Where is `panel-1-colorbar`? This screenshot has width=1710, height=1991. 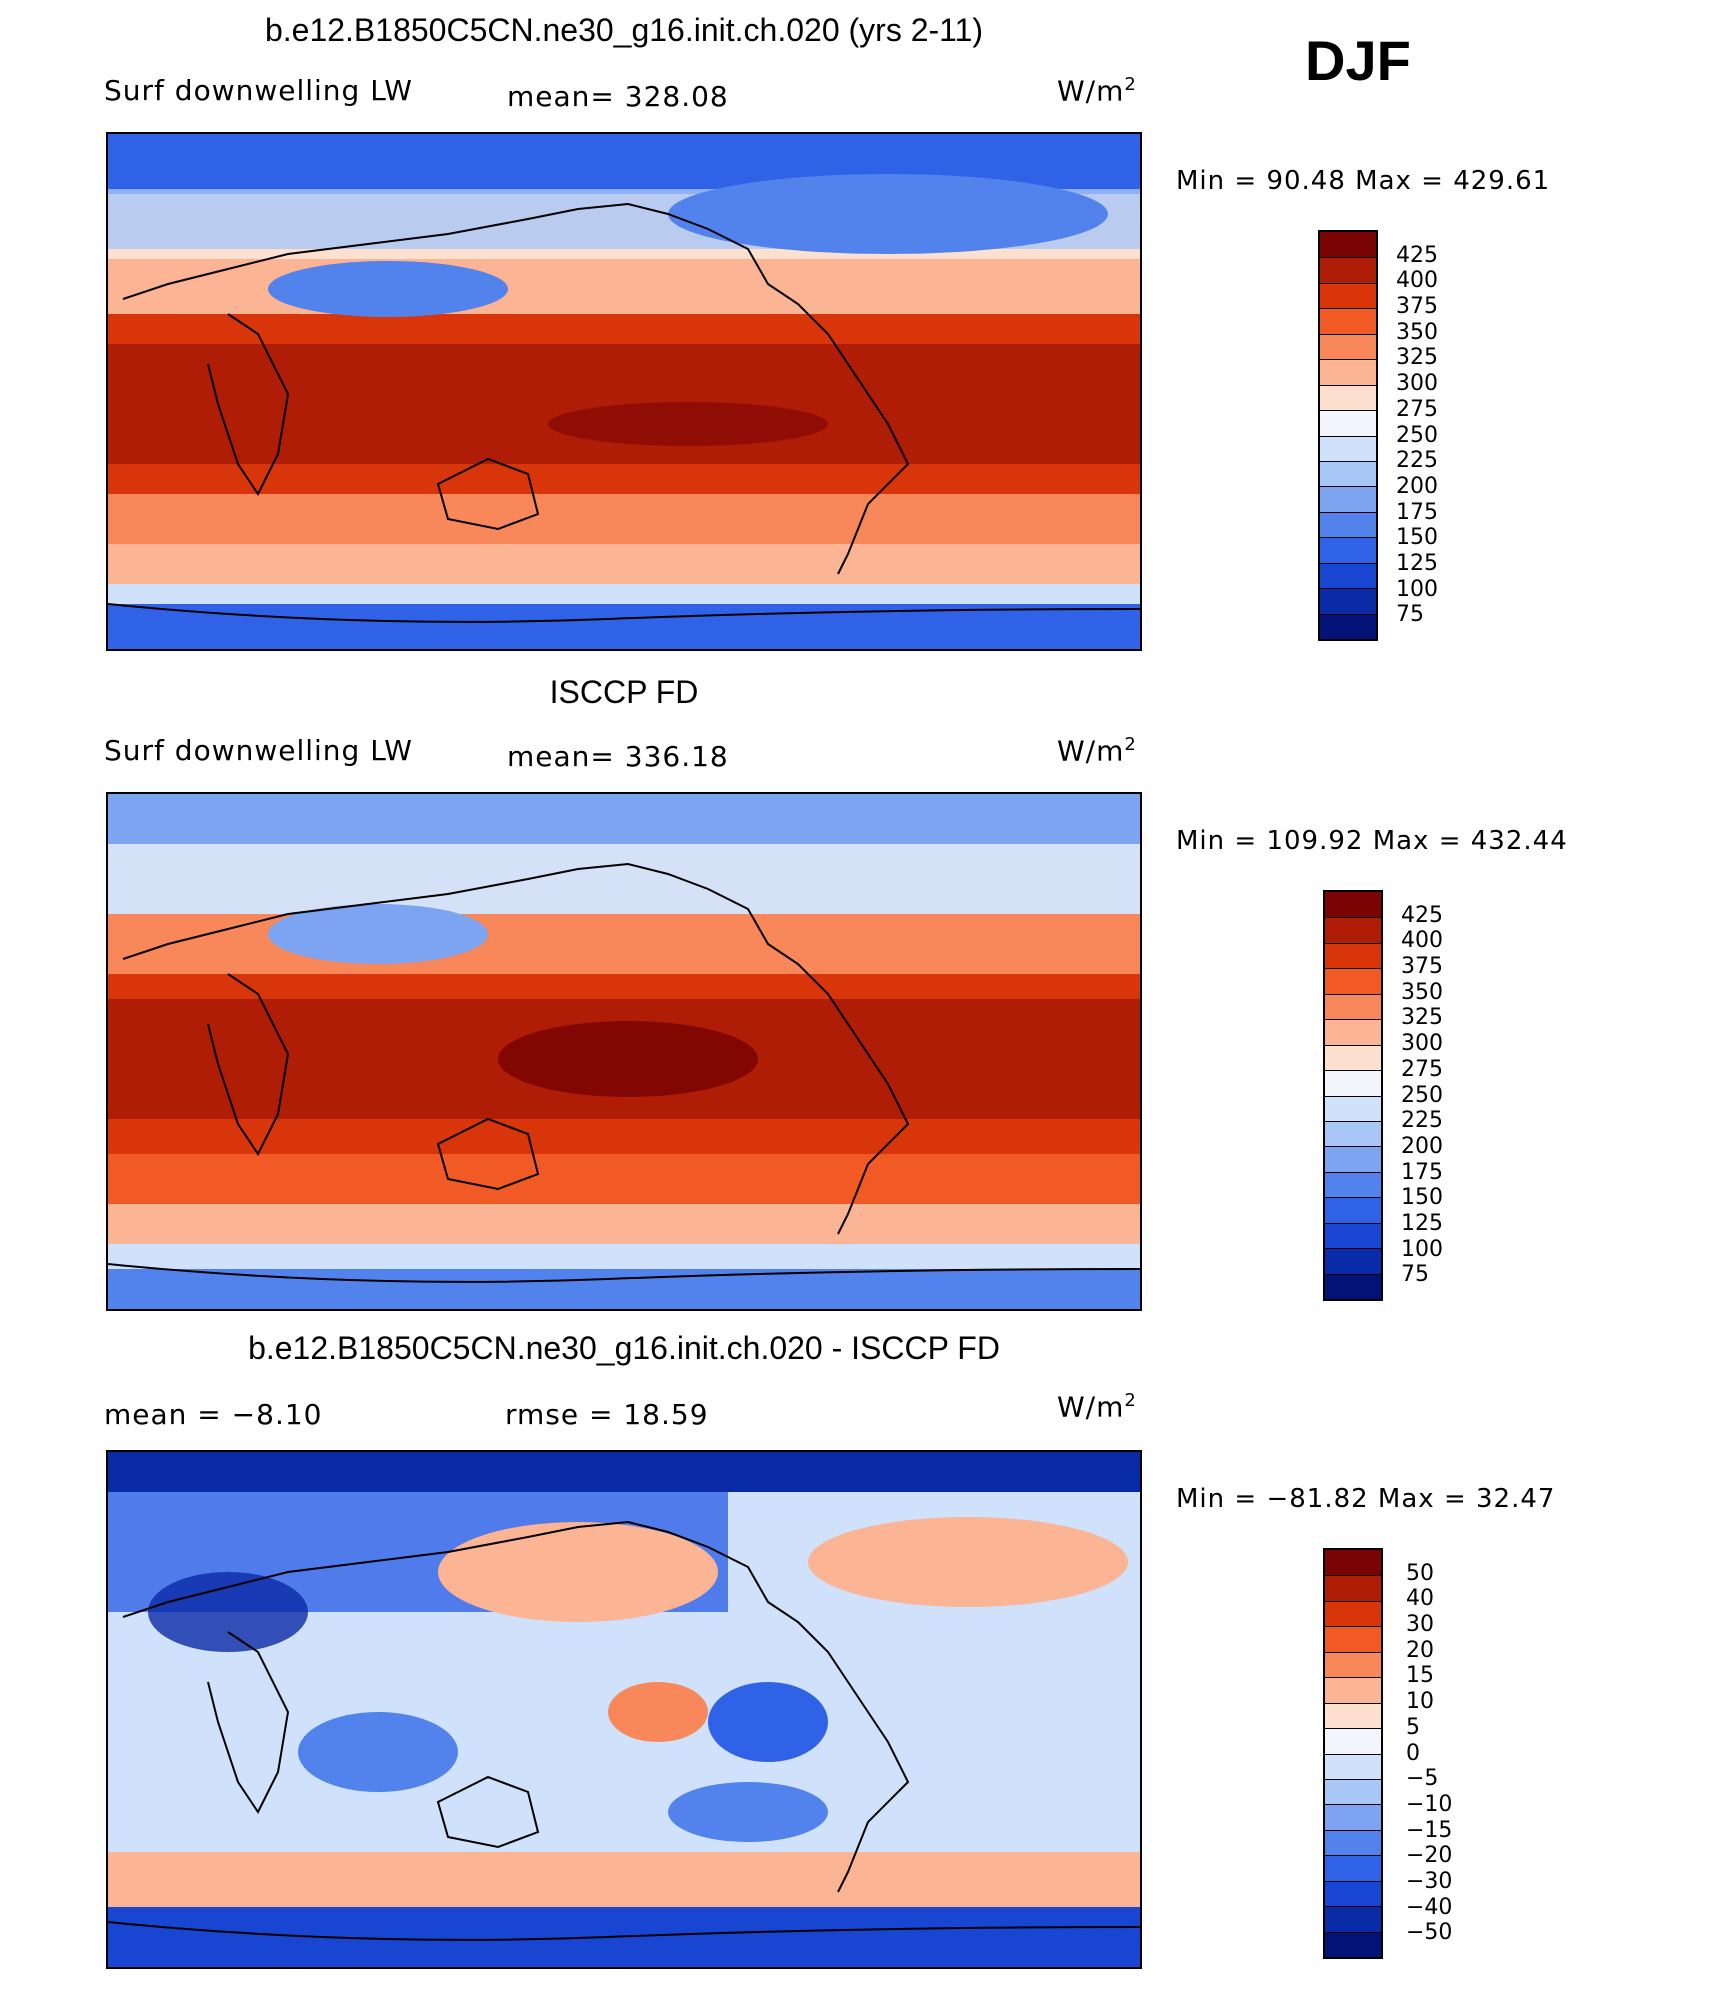
panel-1-colorbar is located at coordinates (1348, 435).